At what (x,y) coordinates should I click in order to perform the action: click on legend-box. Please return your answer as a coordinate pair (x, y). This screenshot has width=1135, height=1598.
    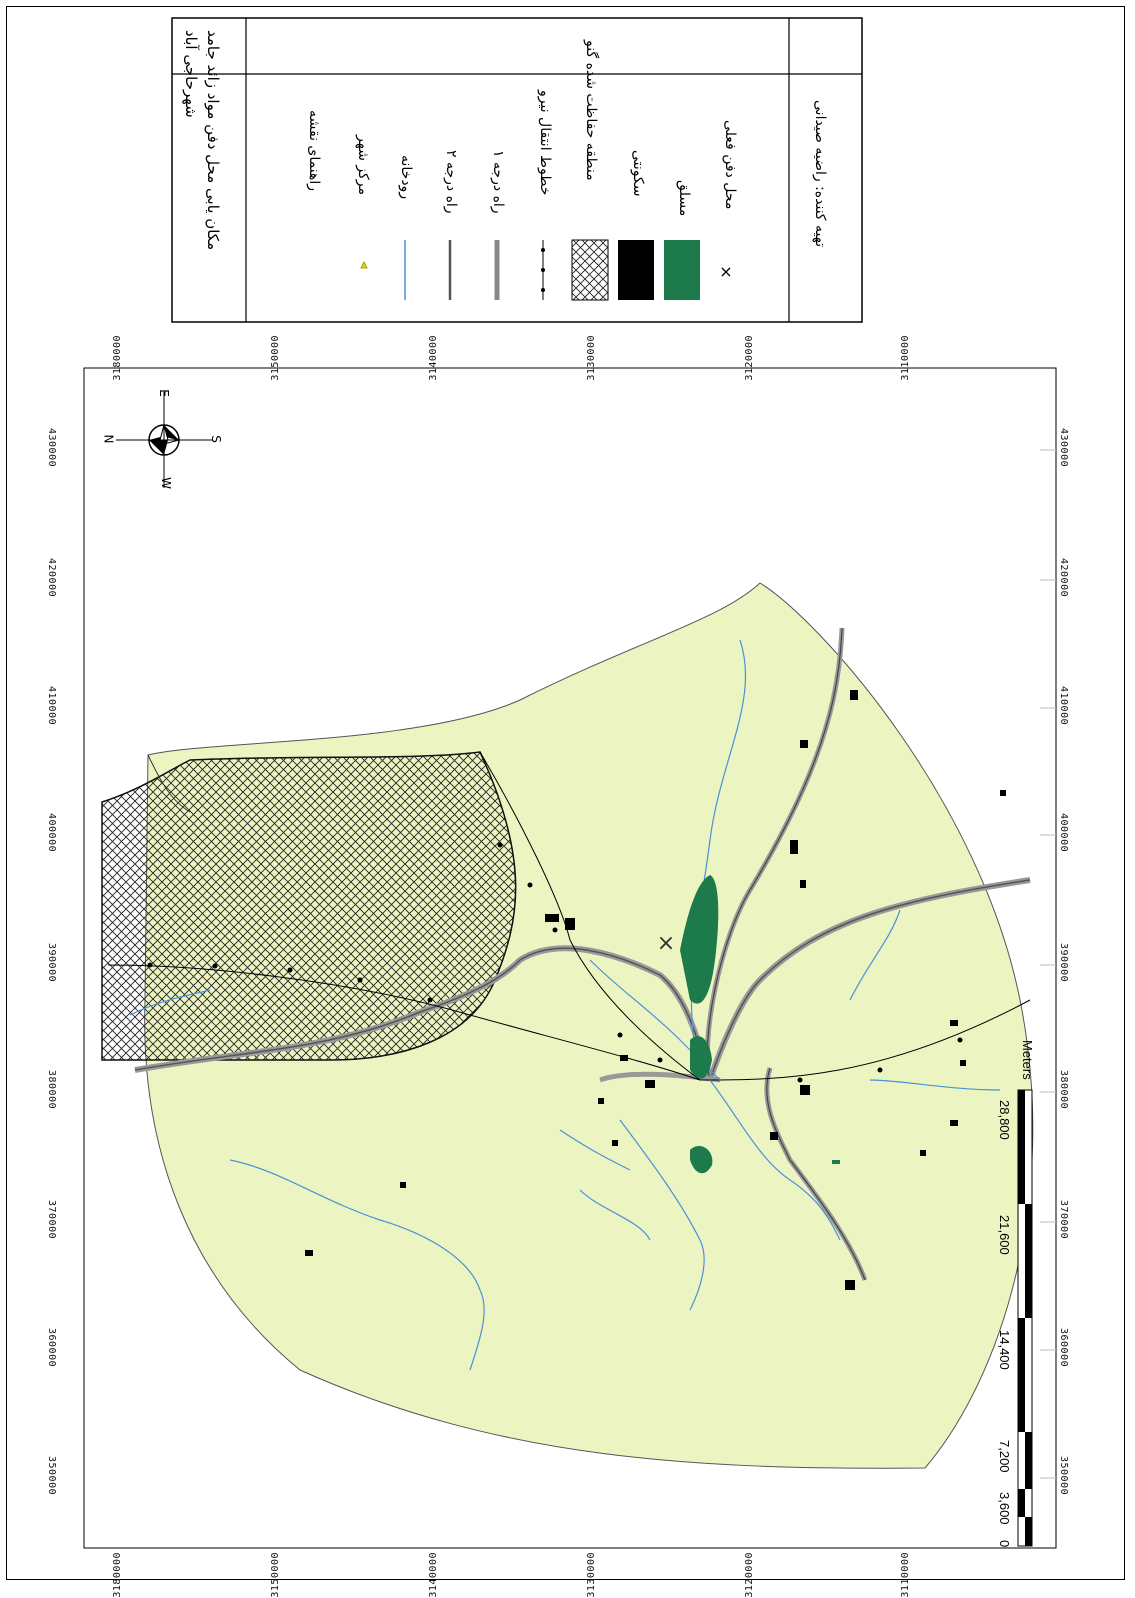
    Looking at the image, I should click on (517, 170).